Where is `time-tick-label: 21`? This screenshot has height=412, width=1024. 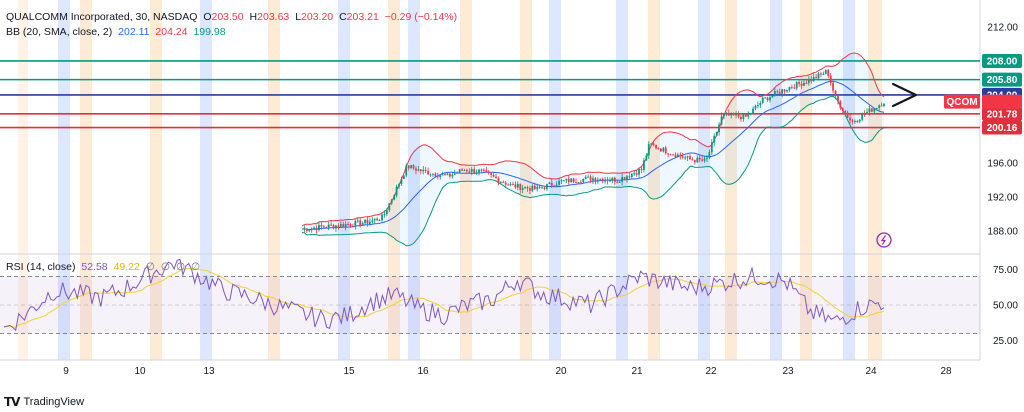
time-tick-label: 21 is located at coordinates (637, 371).